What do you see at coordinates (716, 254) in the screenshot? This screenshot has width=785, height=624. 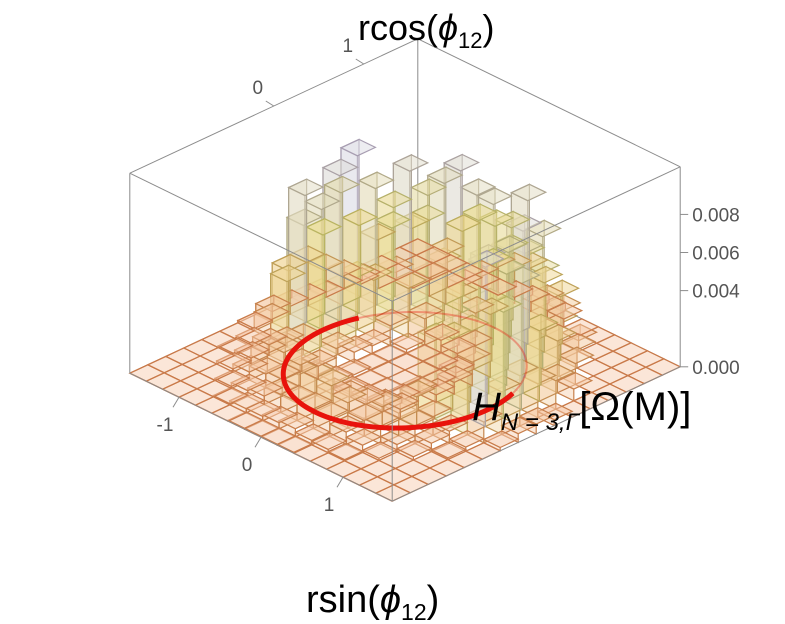 I see `z-tick-label: 0.006` at bounding box center [716, 254].